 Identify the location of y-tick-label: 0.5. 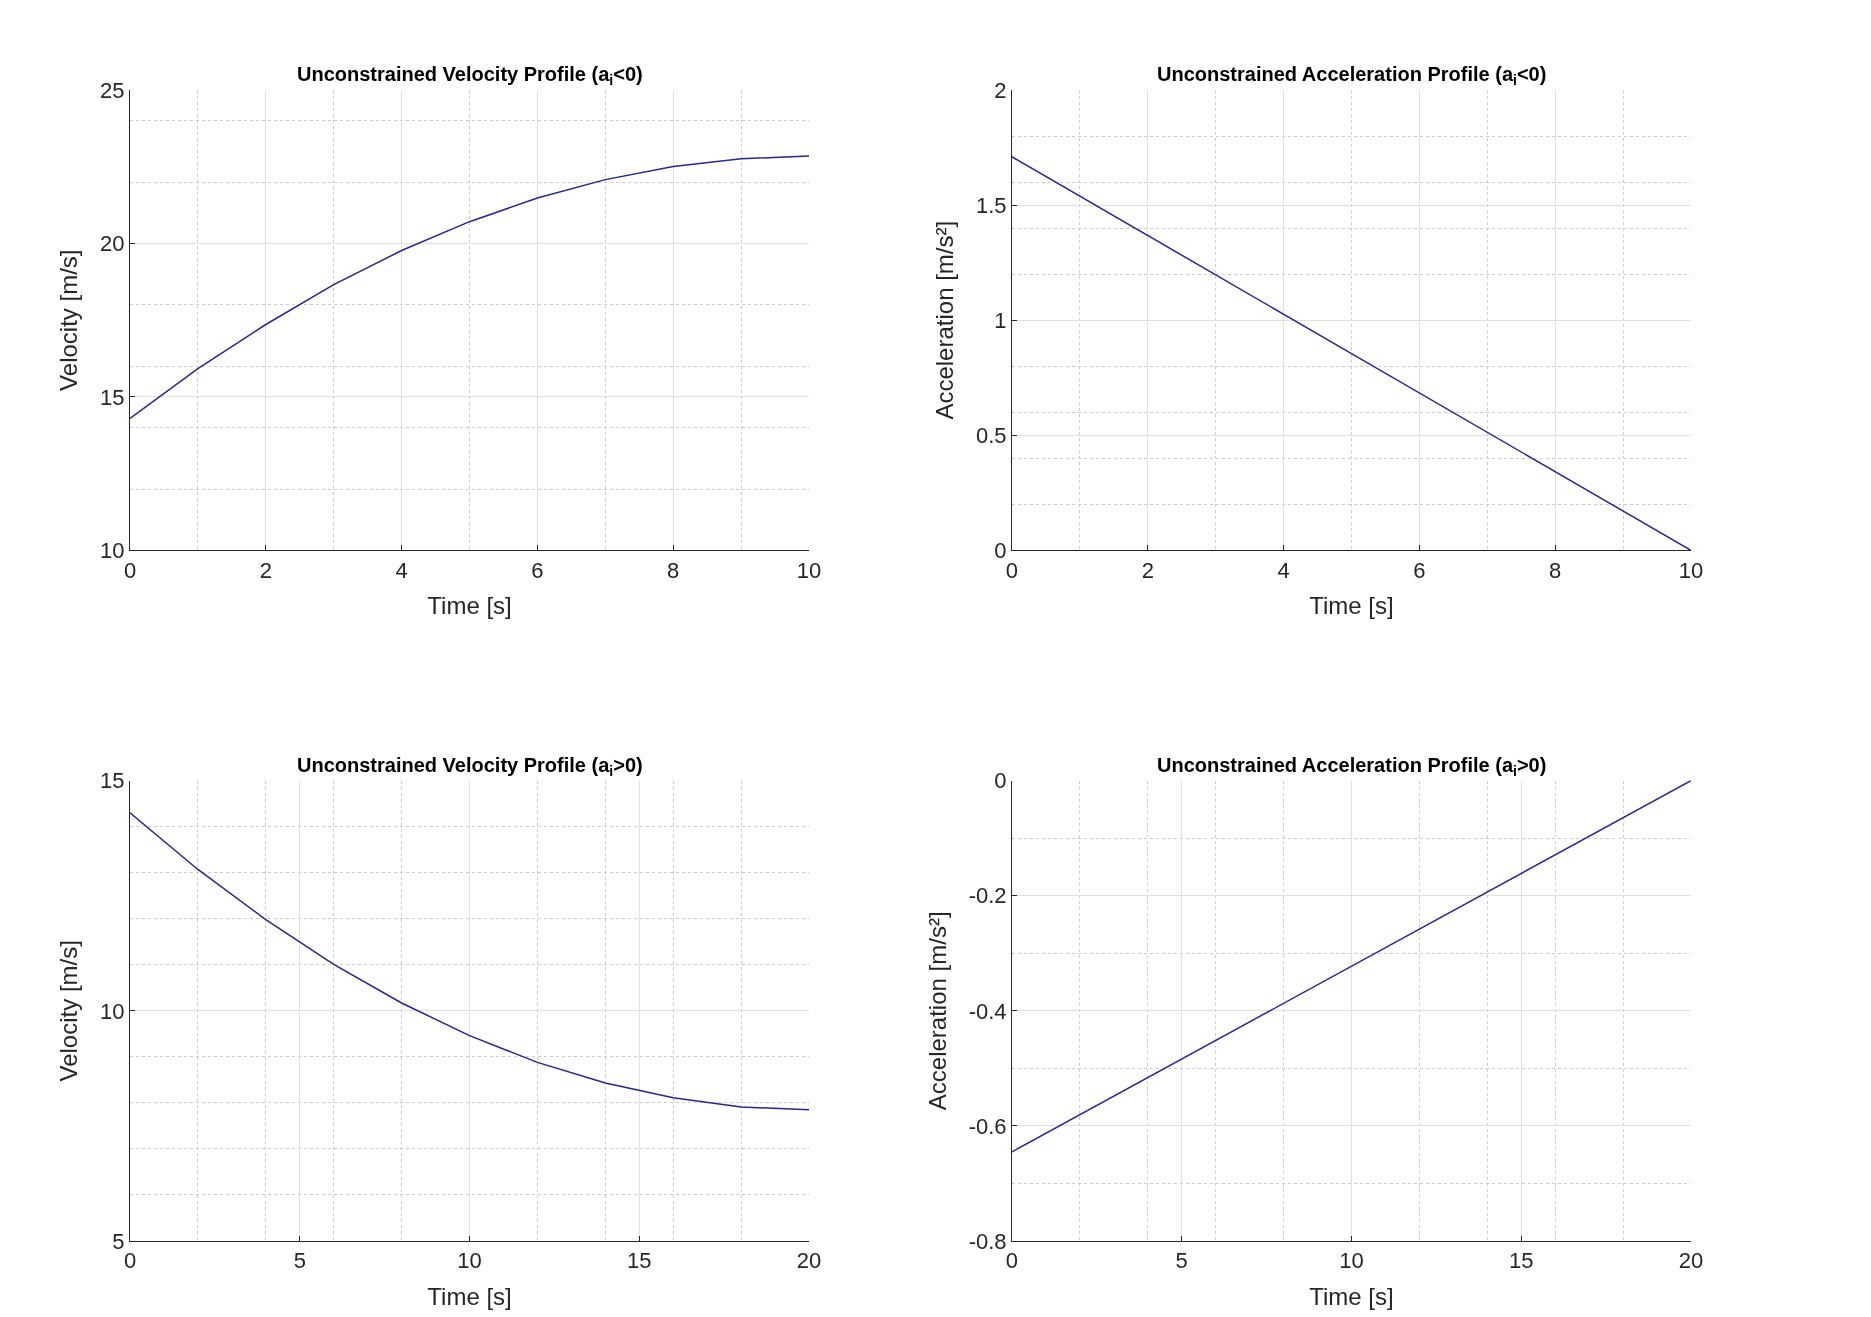
(991, 435).